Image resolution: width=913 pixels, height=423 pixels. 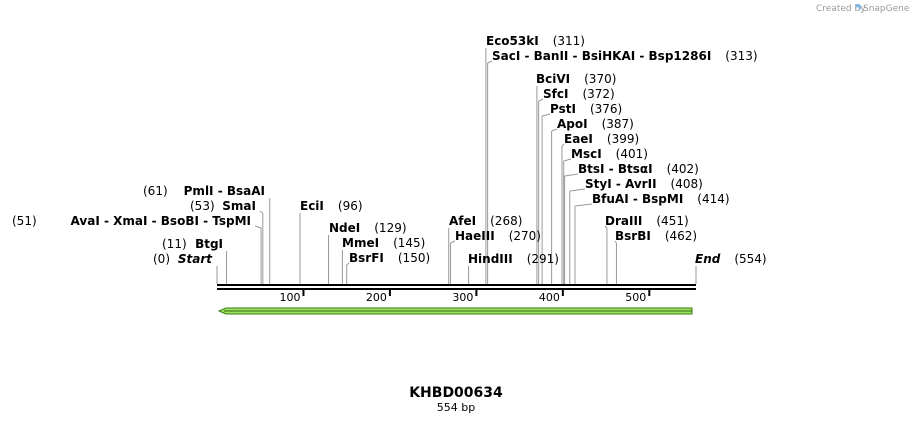 I want to click on site-position: (291), so click(x=543, y=259).